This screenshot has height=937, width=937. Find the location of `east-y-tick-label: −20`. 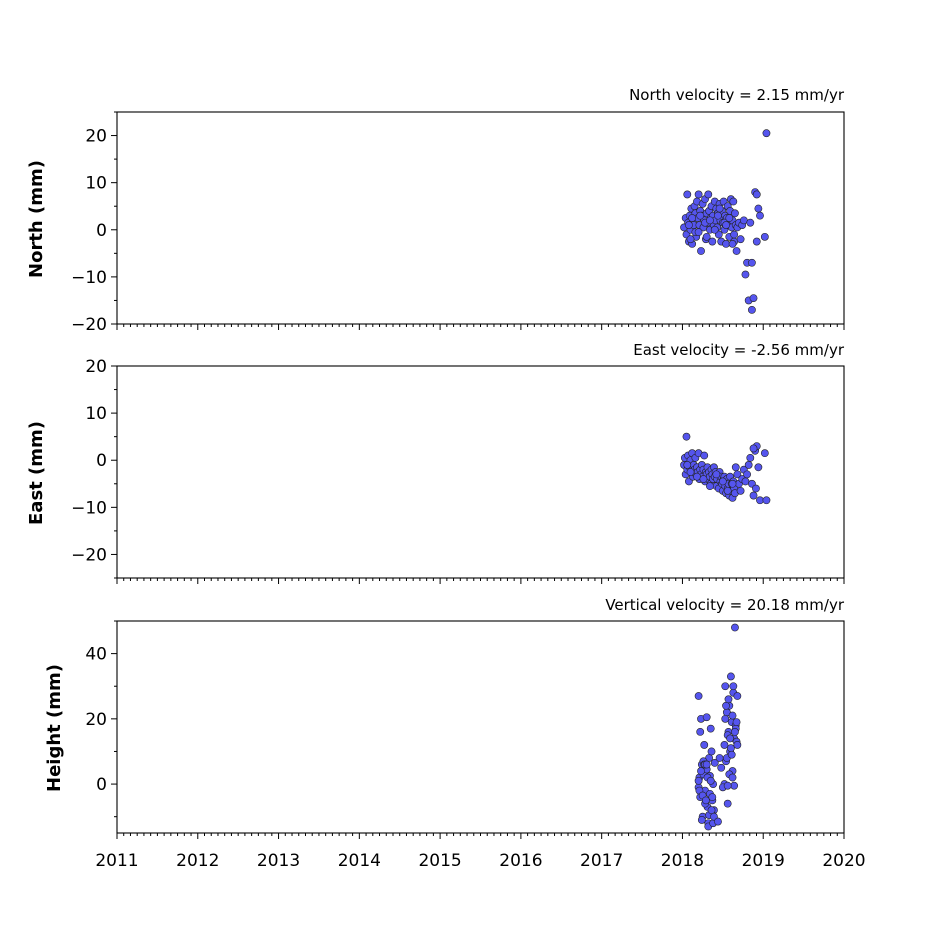

east-y-tick-label: −20 is located at coordinates (89, 555).